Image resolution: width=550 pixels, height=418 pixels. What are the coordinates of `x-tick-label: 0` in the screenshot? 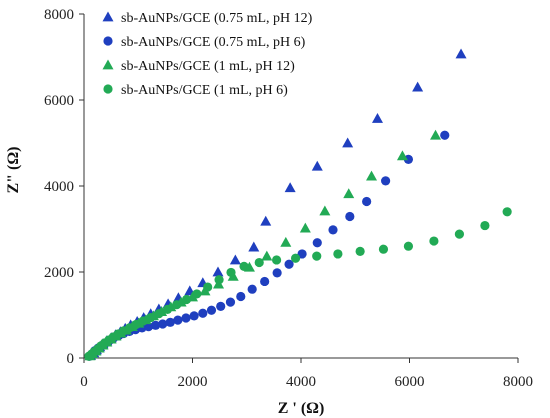 It's located at (84, 382).